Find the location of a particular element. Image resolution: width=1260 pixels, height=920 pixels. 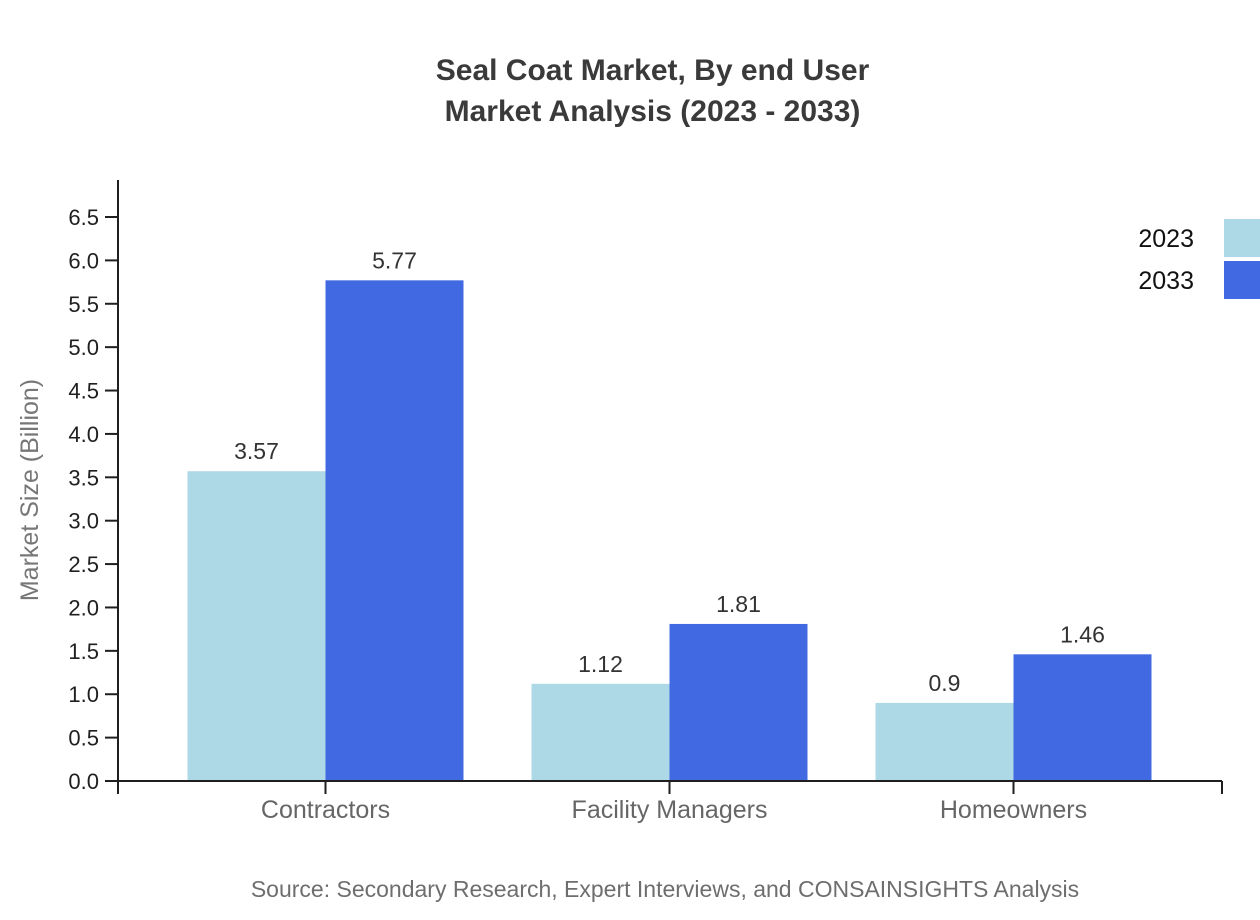

bar-2033-homeowners is located at coordinates (1082, 717).